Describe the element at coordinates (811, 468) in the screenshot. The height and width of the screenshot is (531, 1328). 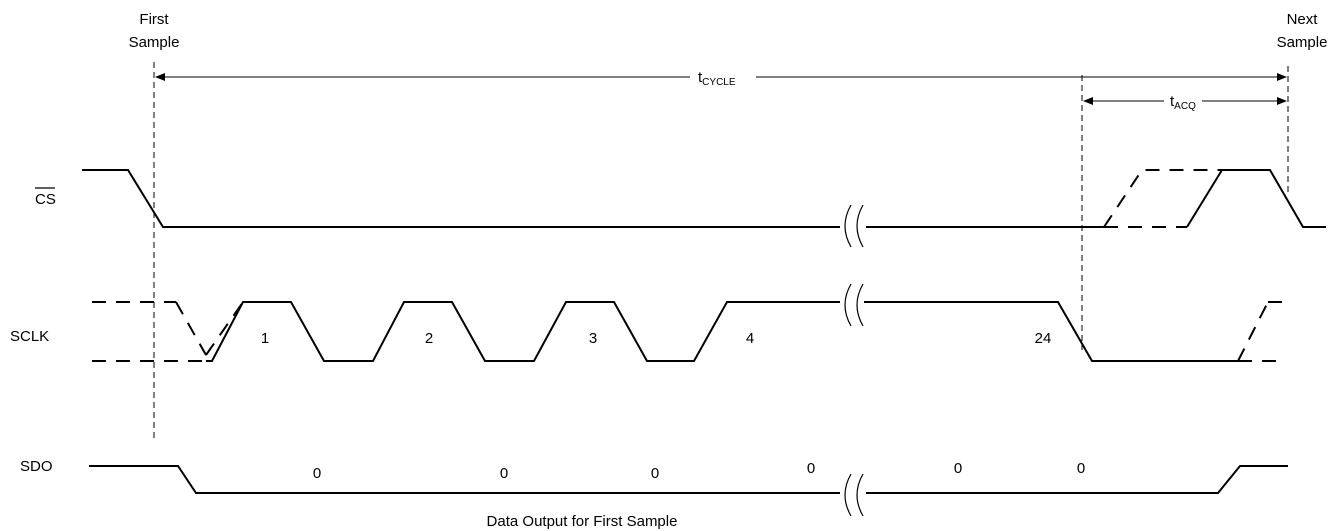
I see `data-bit-4: 0` at that location.